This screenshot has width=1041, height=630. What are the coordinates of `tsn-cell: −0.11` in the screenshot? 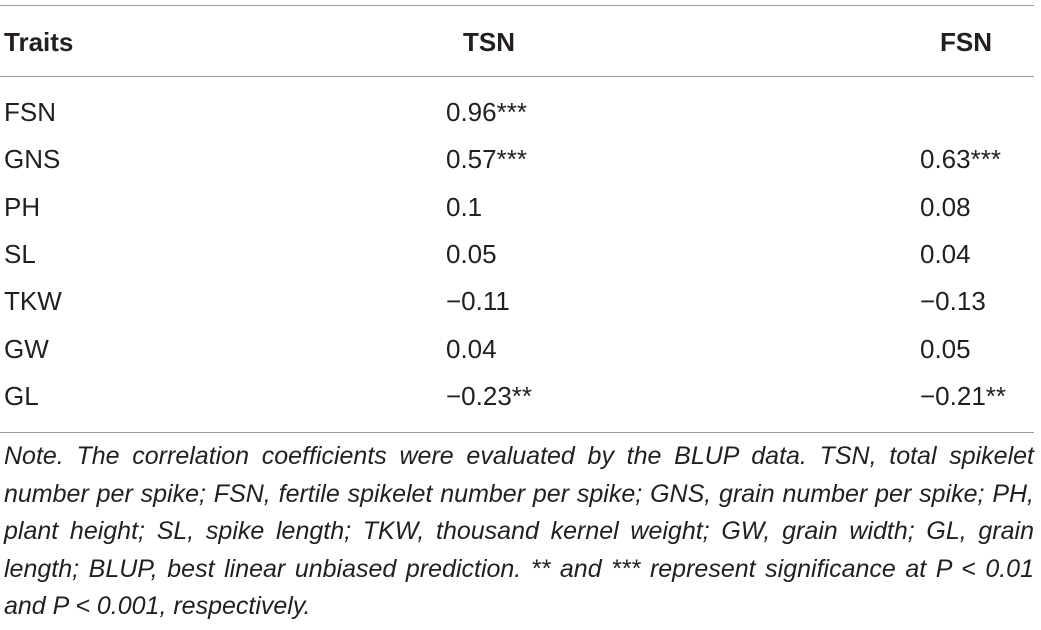 It's located at (478, 301).